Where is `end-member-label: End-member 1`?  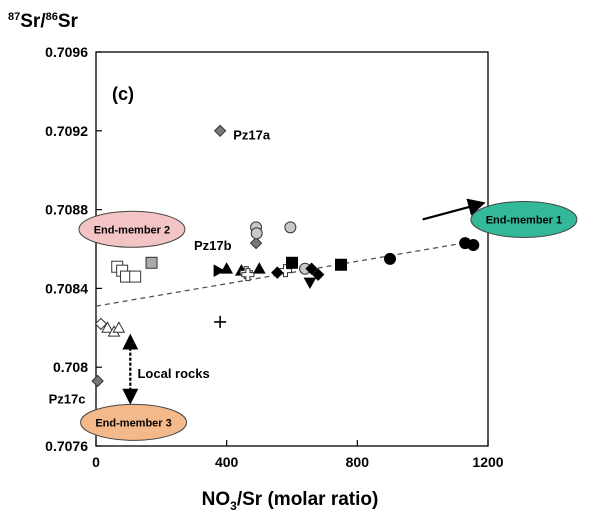 end-member-label: End-member 1 is located at coordinates (524, 220).